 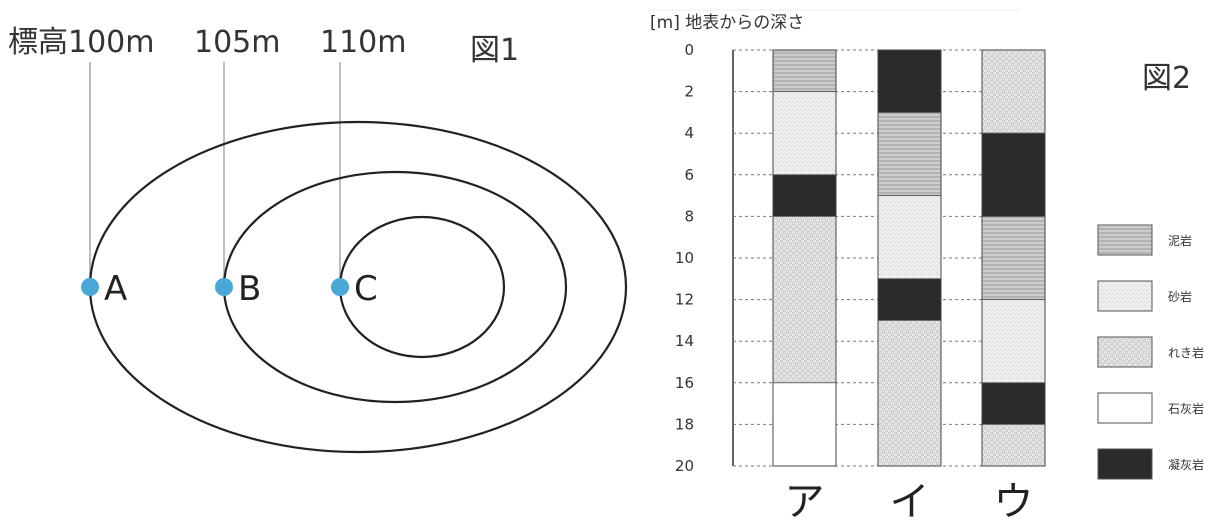 I want to click on depth-tick-label: 2, so click(x=689, y=92).